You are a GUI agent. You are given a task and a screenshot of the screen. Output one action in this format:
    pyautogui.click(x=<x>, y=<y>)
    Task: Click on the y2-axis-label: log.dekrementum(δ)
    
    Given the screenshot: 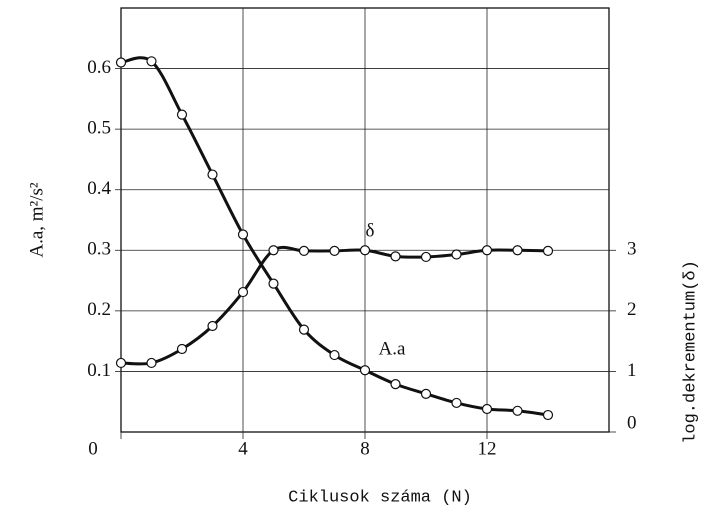 What is the action you would take?
    pyautogui.click(x=690, y=352)
    